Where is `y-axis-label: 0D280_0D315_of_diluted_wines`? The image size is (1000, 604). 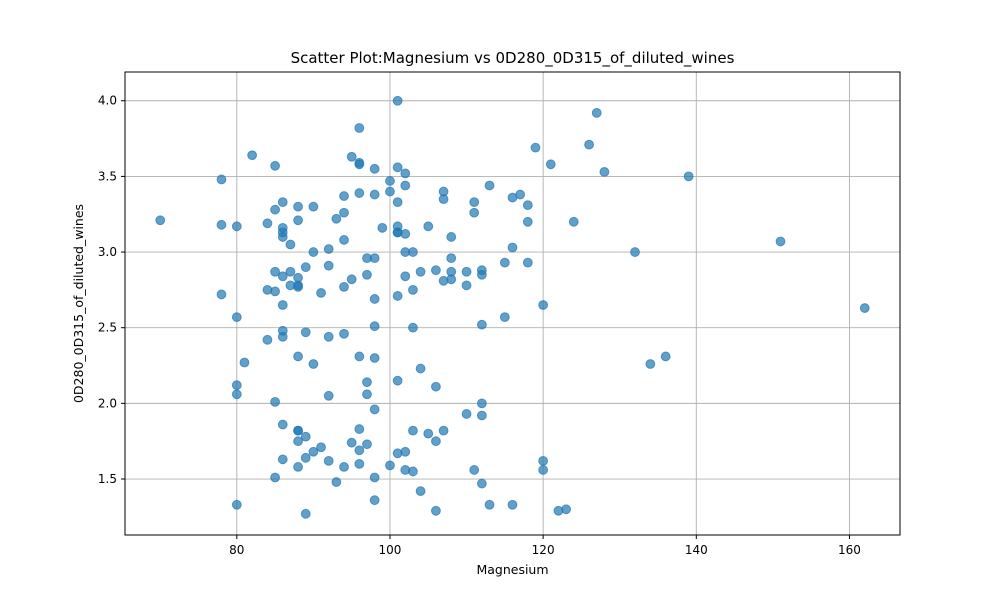
y-axis-label: 0D280_0D315_of_diluted_wines is located at coordinates (78, 303).